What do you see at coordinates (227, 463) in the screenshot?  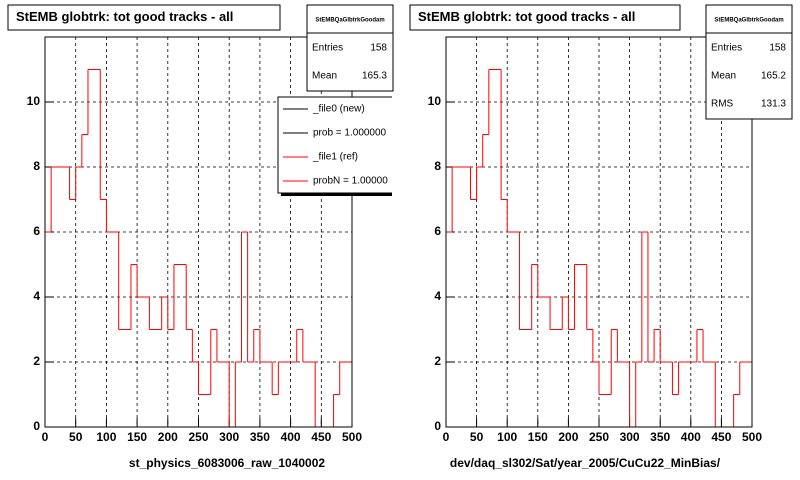 I see `x-axis-label: st_physics_6083006_raw_1040002` at bounding box center [227, 463].